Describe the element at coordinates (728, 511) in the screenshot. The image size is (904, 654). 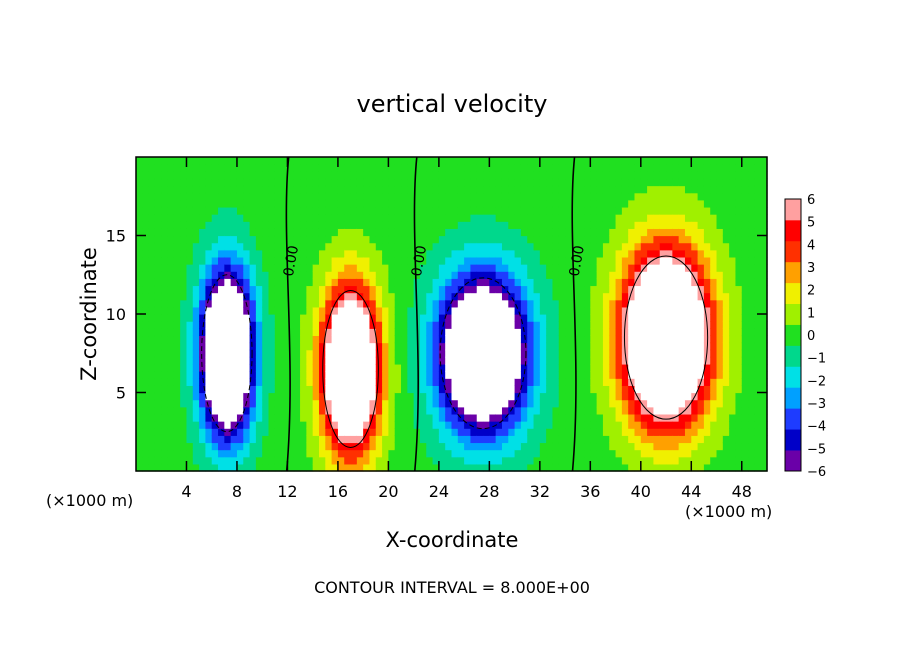
I see `x-unit-label-right: (×1000 m)` at that location.